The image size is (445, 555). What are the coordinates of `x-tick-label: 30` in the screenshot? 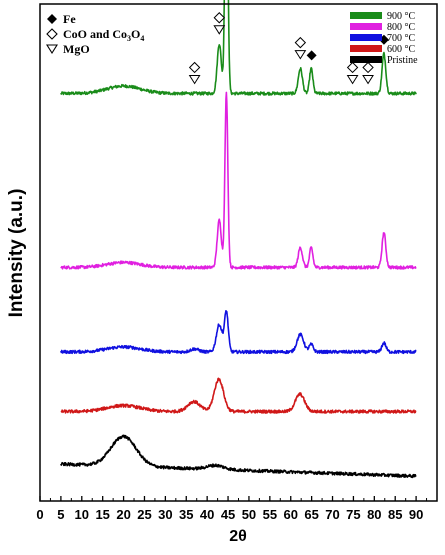 It's located at (165, 514).